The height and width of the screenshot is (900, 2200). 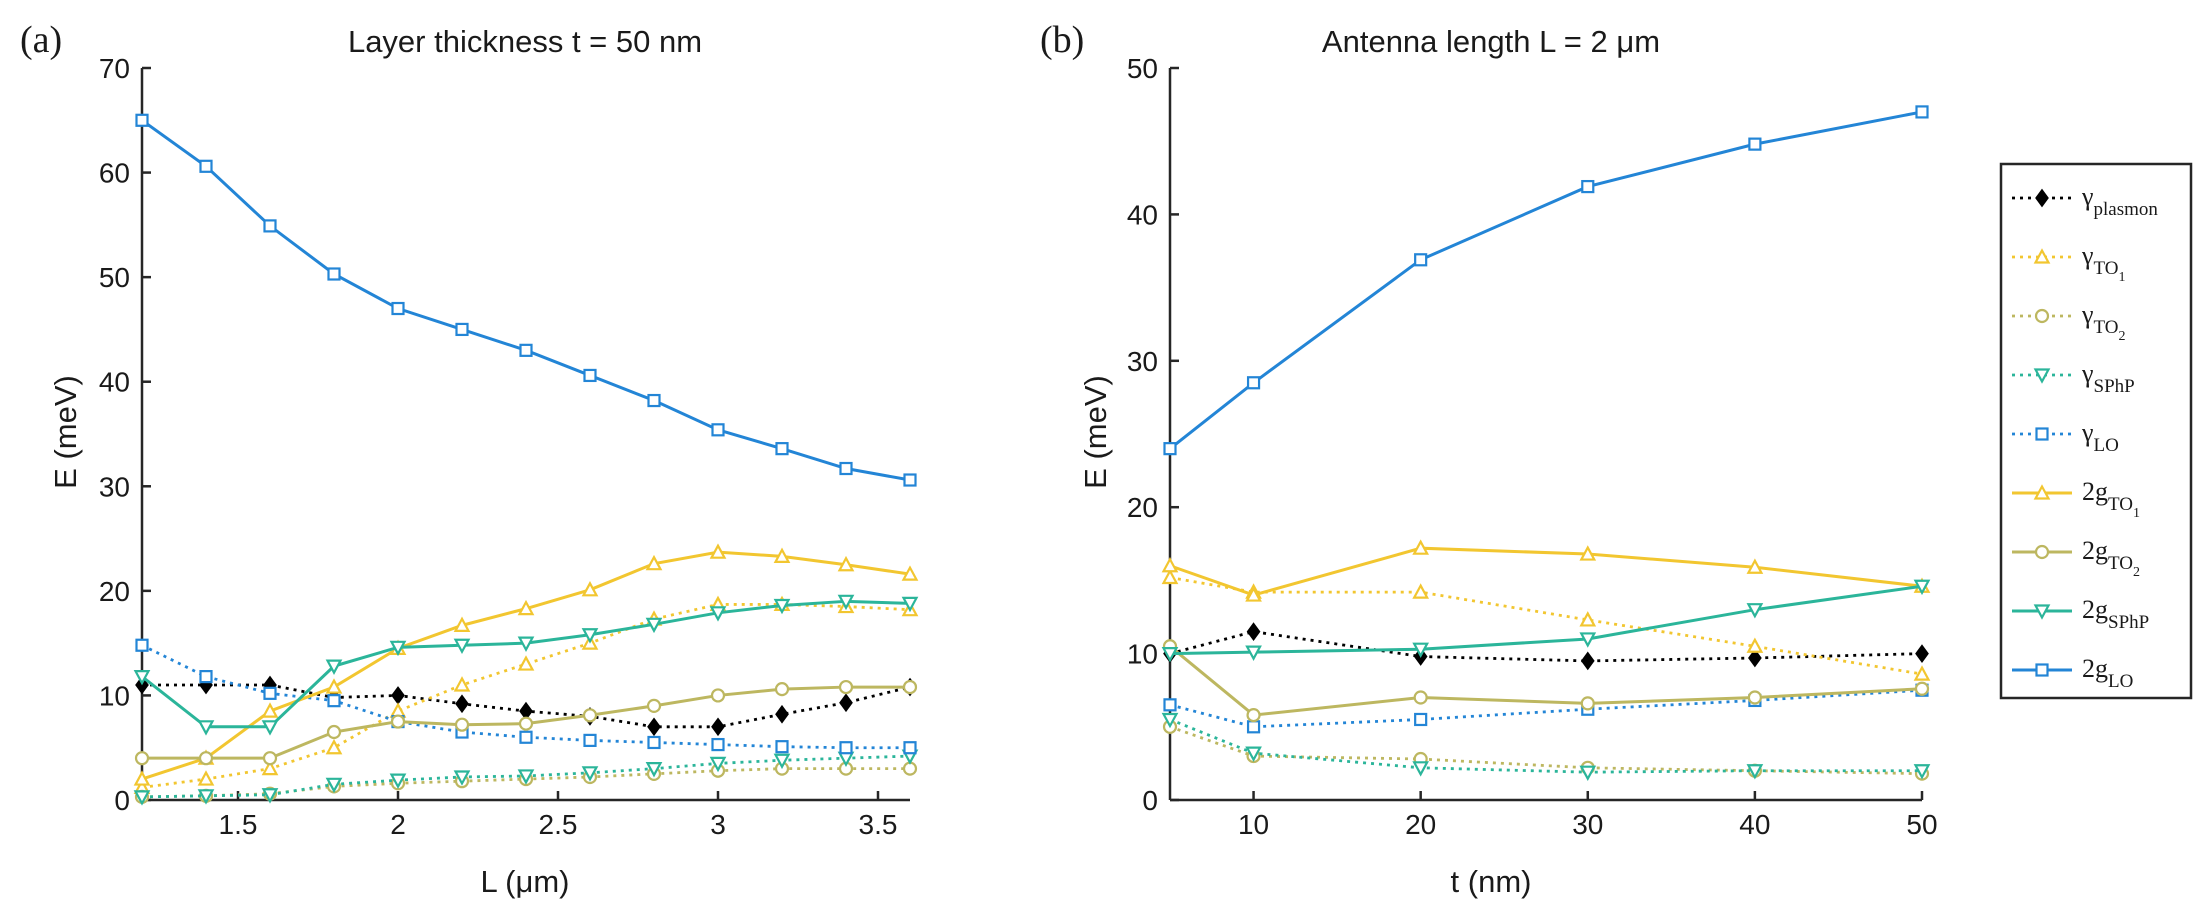 I want to click on panel-b-label: (b), so click(x=1062, y=40).